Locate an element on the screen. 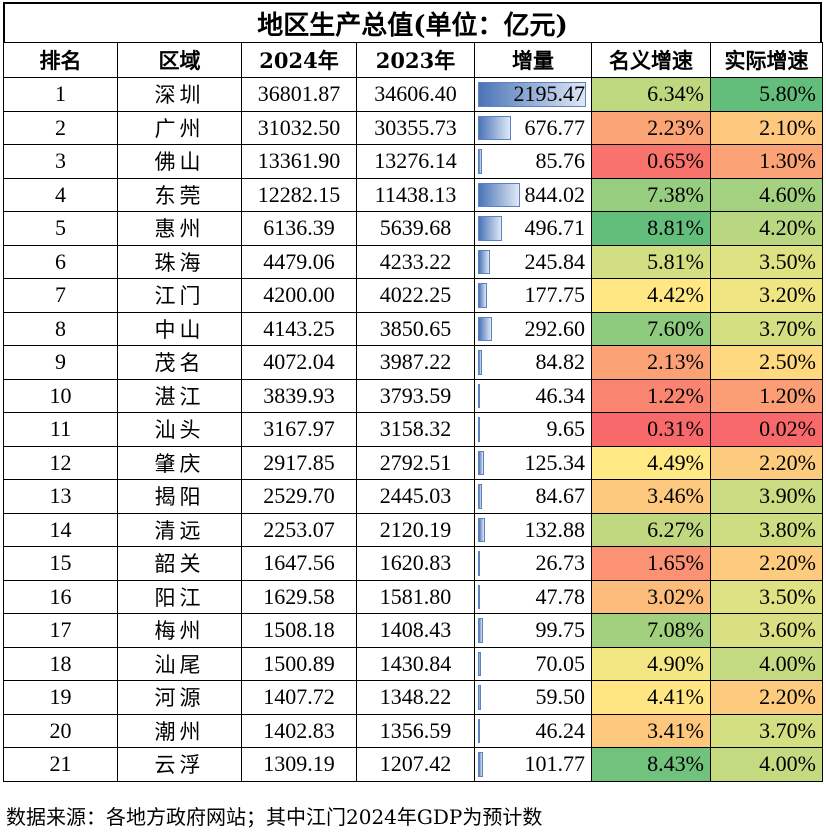 This screenshot has width=826, height=833. gdp-2024-cell: 31032.50 is located at coordinates (299, 127).